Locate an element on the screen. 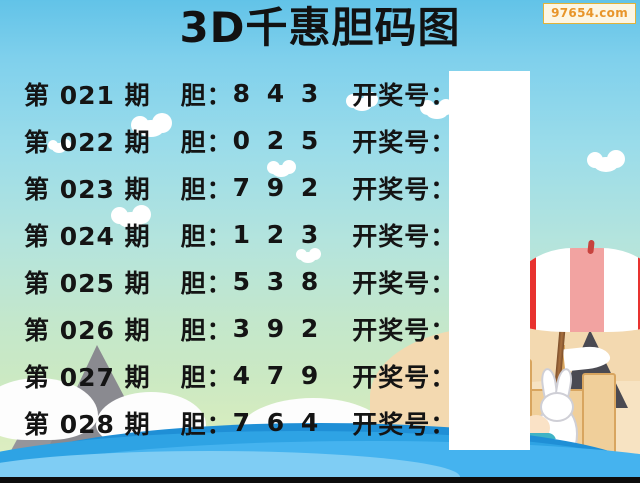  list-item: 第 023 期 胆： 7 9 2 开奖号： is located at coordinates (320, 187).